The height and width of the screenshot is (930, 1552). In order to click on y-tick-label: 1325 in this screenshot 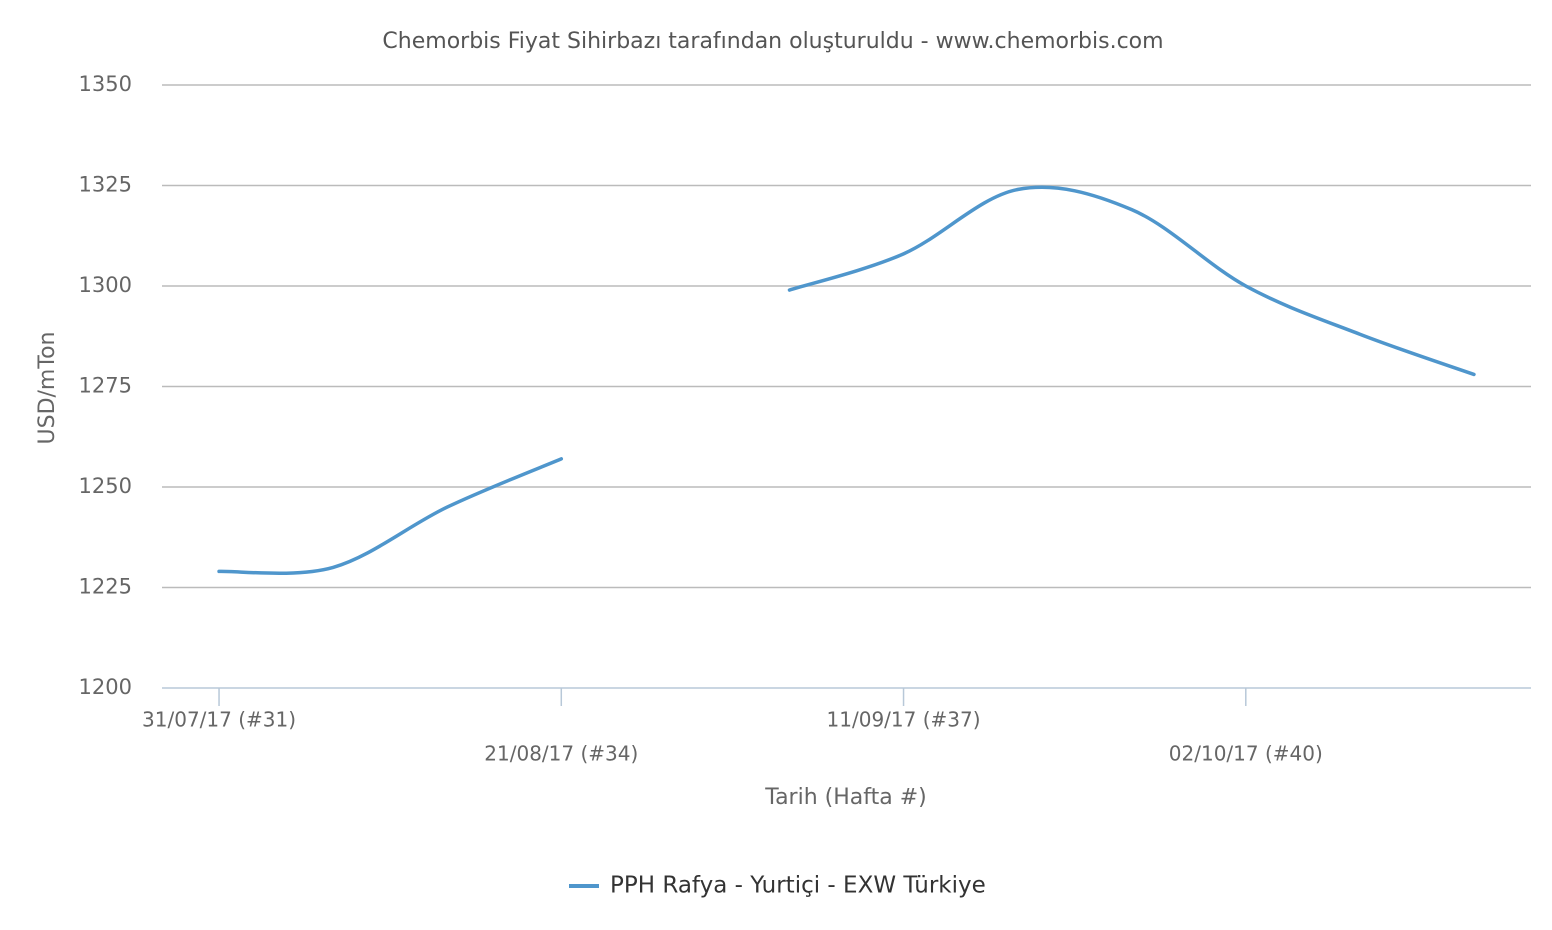, I will do `click(105, 185)`.